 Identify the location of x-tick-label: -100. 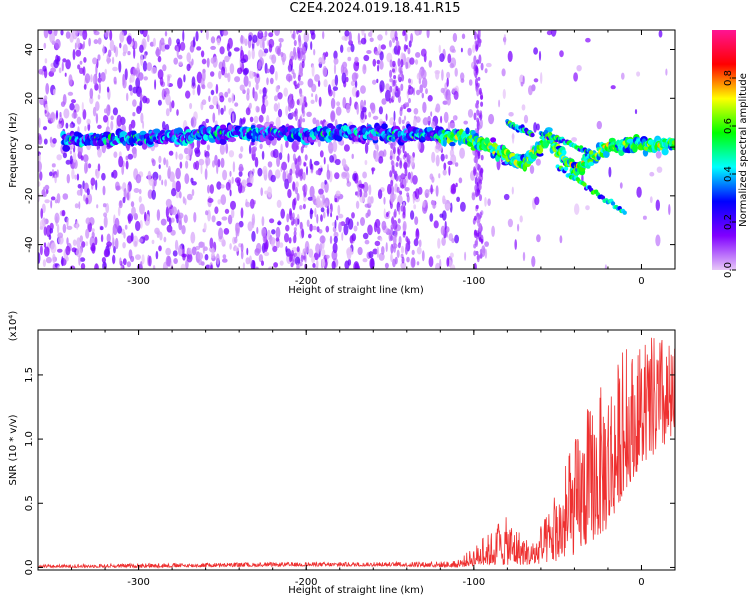
(473, 281).